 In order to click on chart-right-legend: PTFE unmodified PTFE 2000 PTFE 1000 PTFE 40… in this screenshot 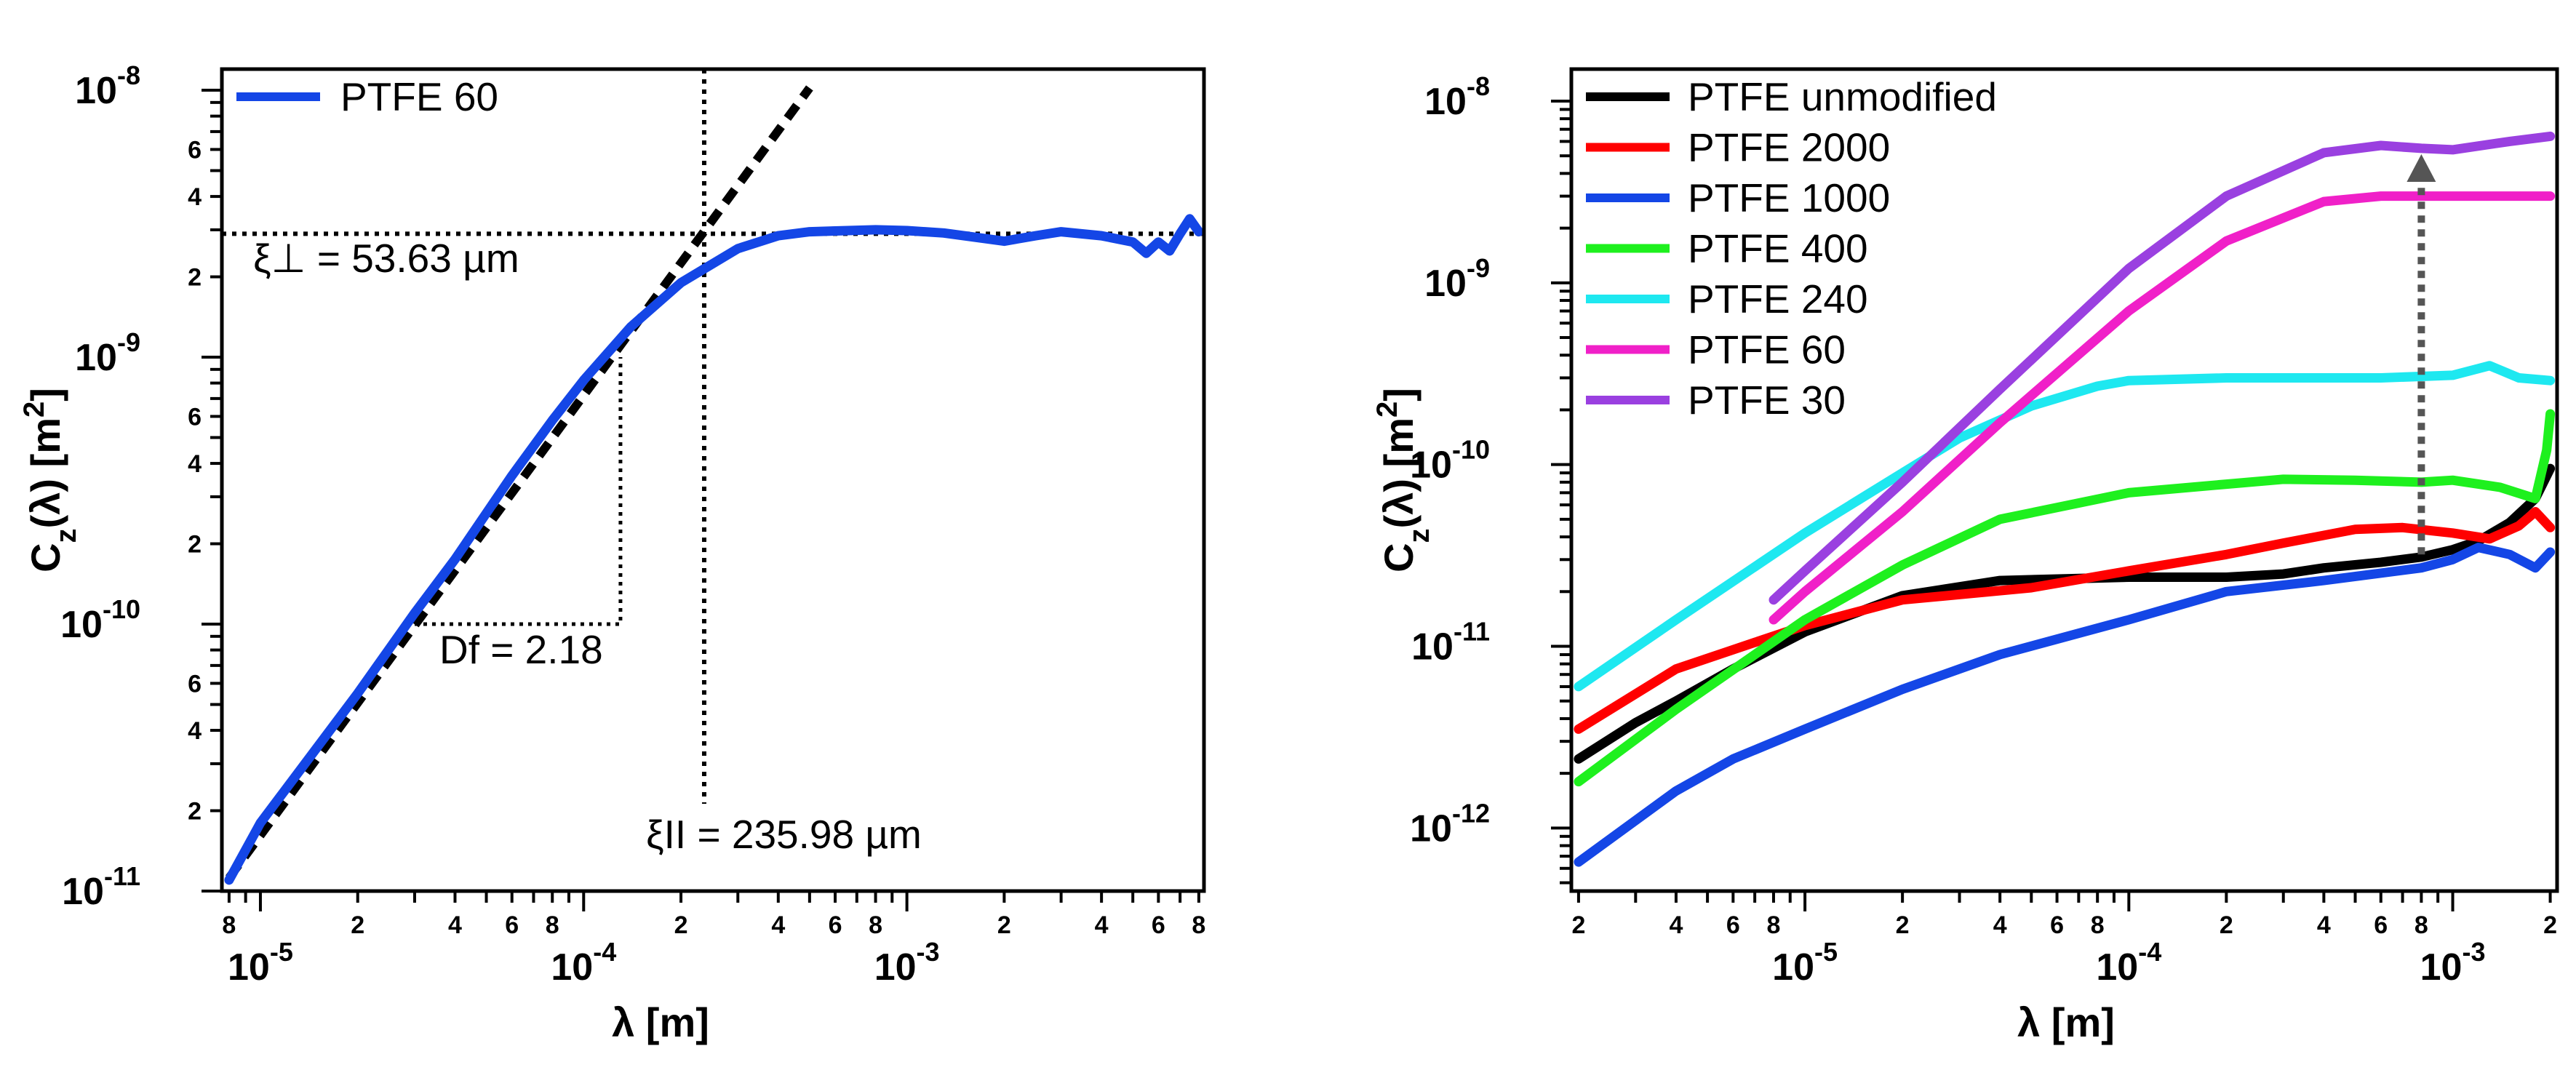, I will do `click(1791, 248)`.